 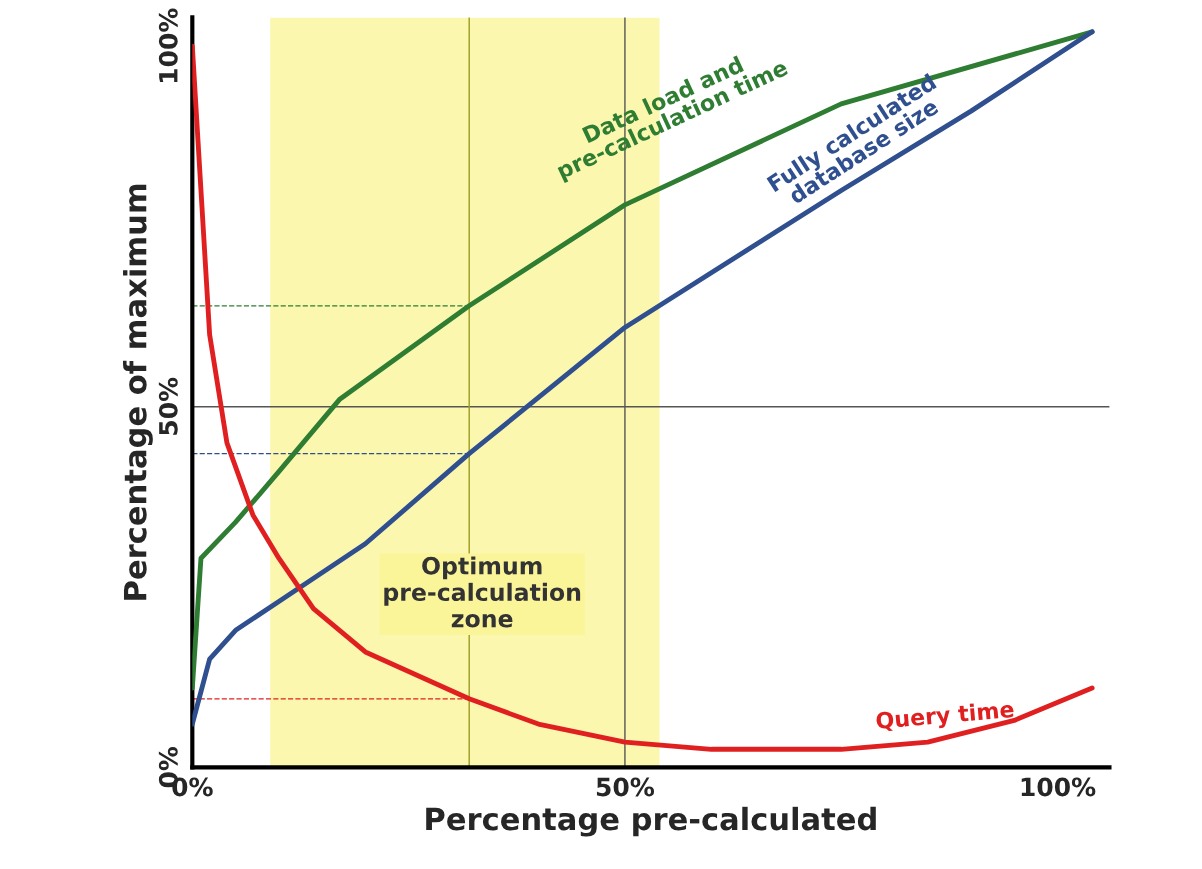 What do you see at coordinates (1058, 787) in the screenshot?
I see `x-tick-label: 100%` at bounding box center [1058, 787].